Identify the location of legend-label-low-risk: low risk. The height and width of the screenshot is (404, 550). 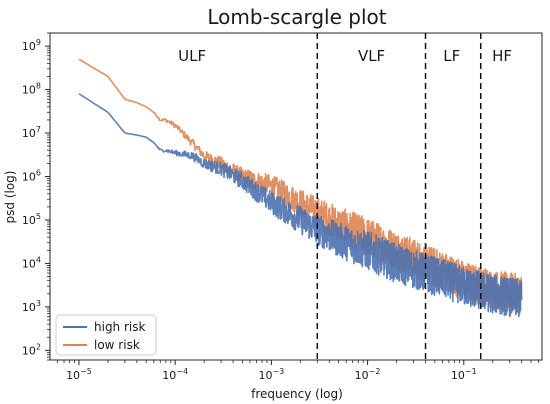
(117, 345).